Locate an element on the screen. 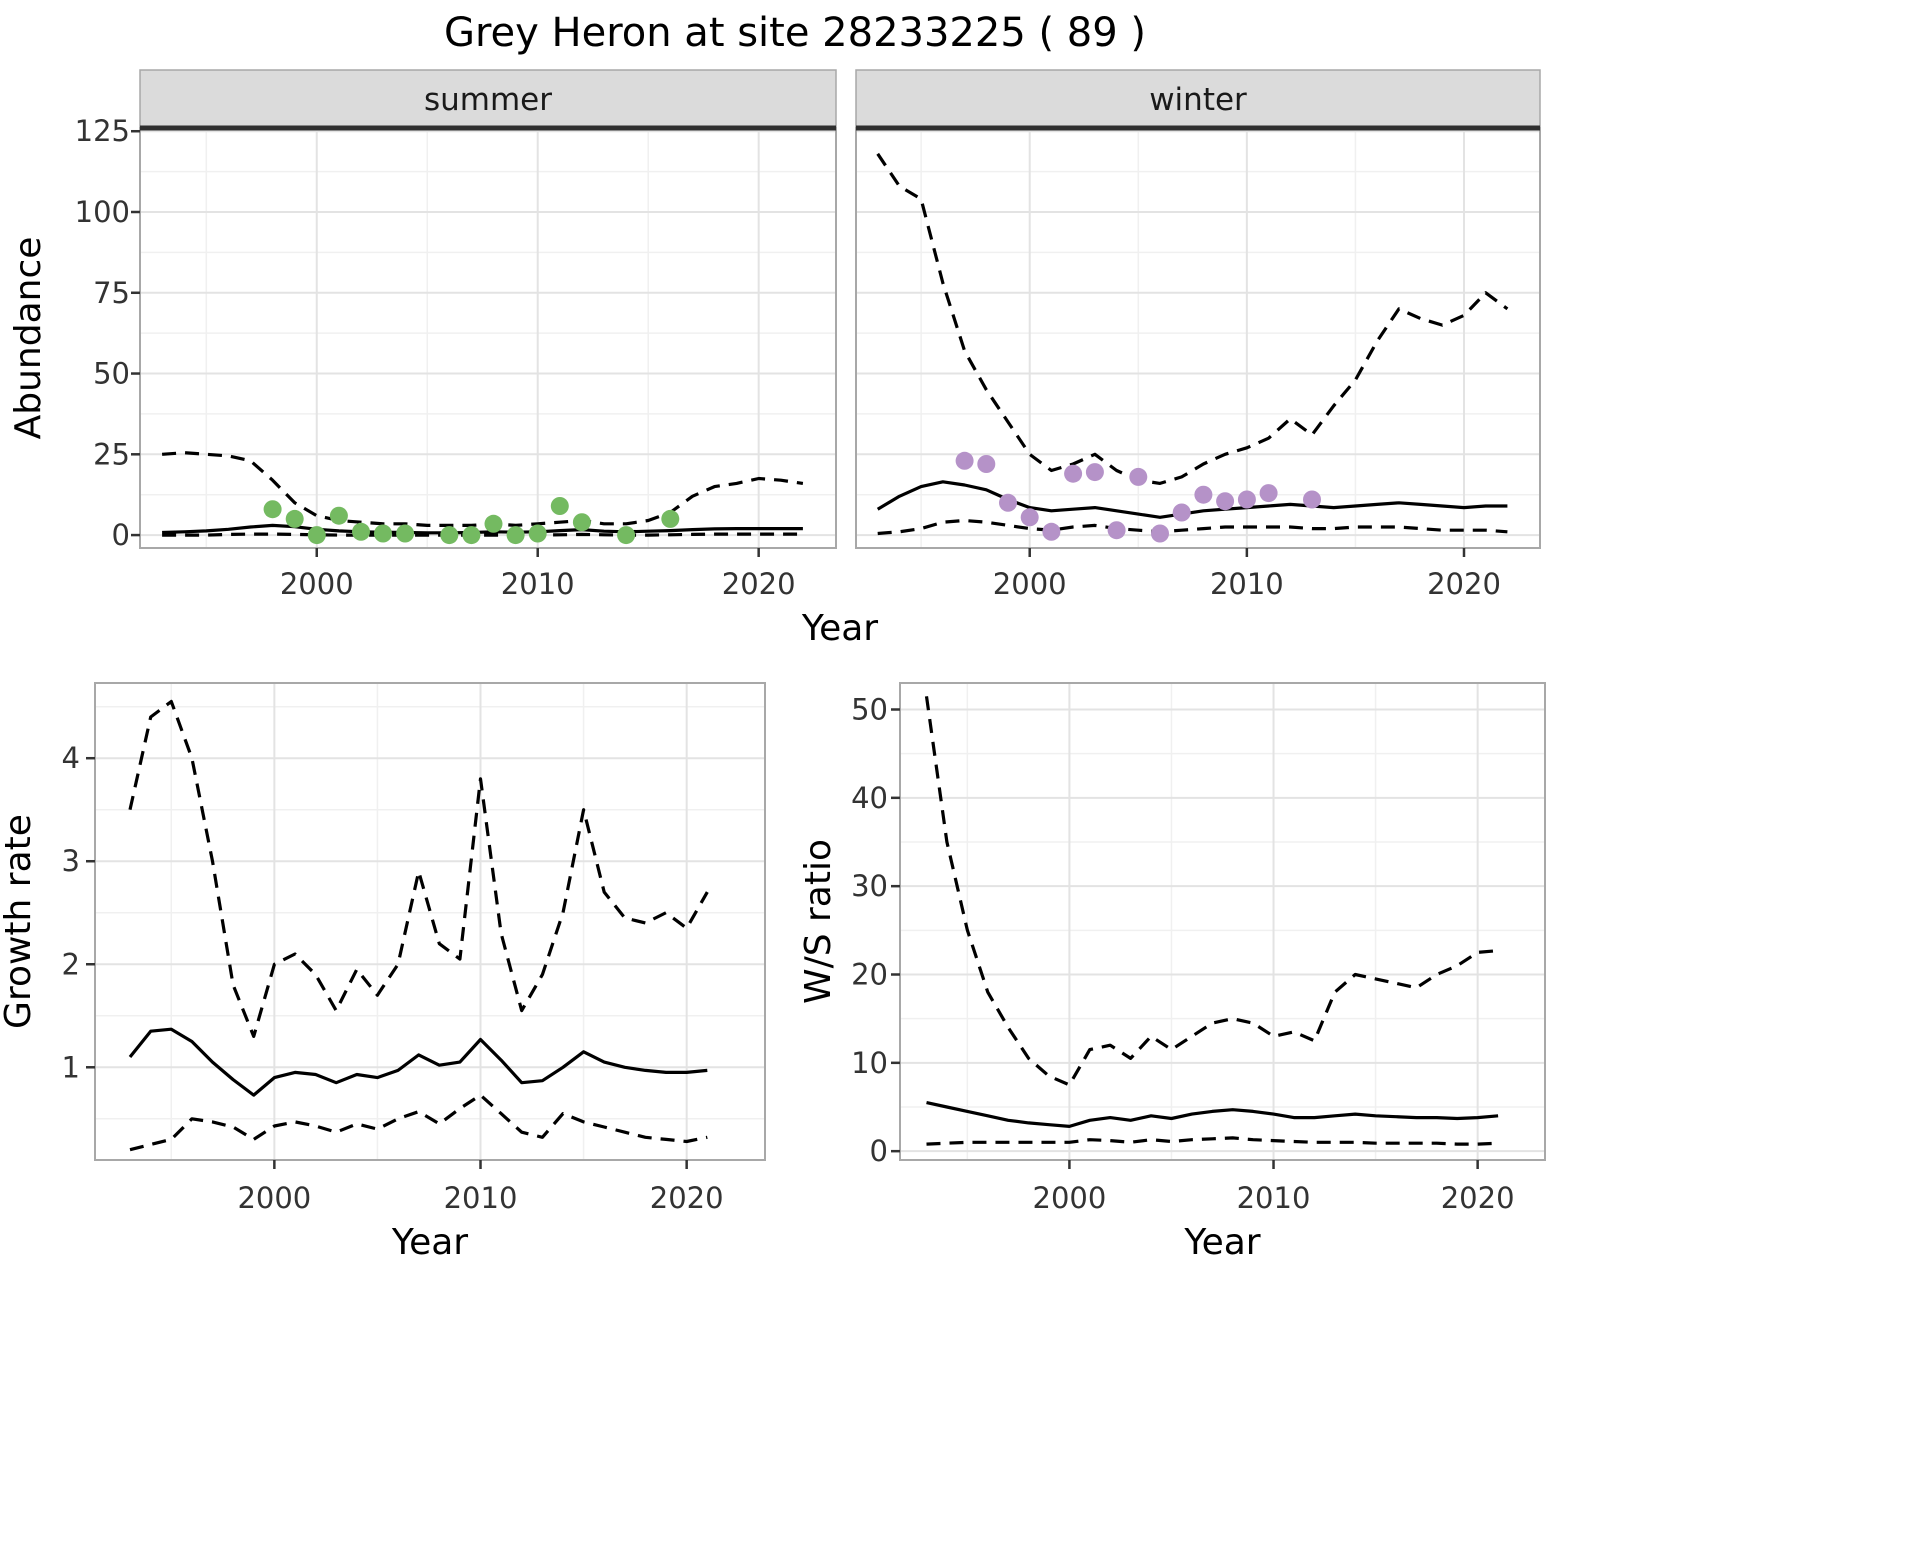 This screenshot has width=1920, height=1560. y-tick-label: 40 is located at coordinates (869, 798).